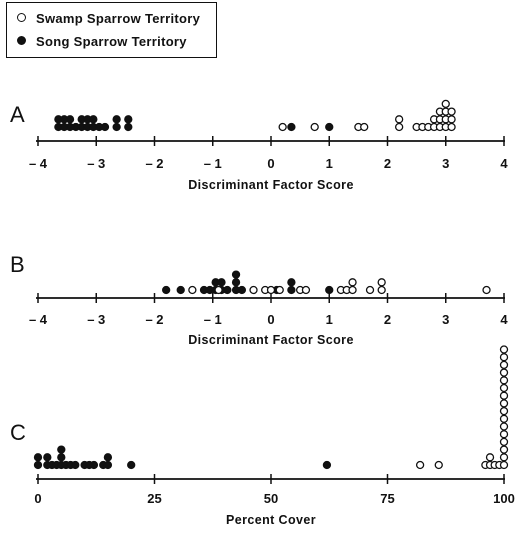  I want to click on panel-letter: A, so click(17, 114).